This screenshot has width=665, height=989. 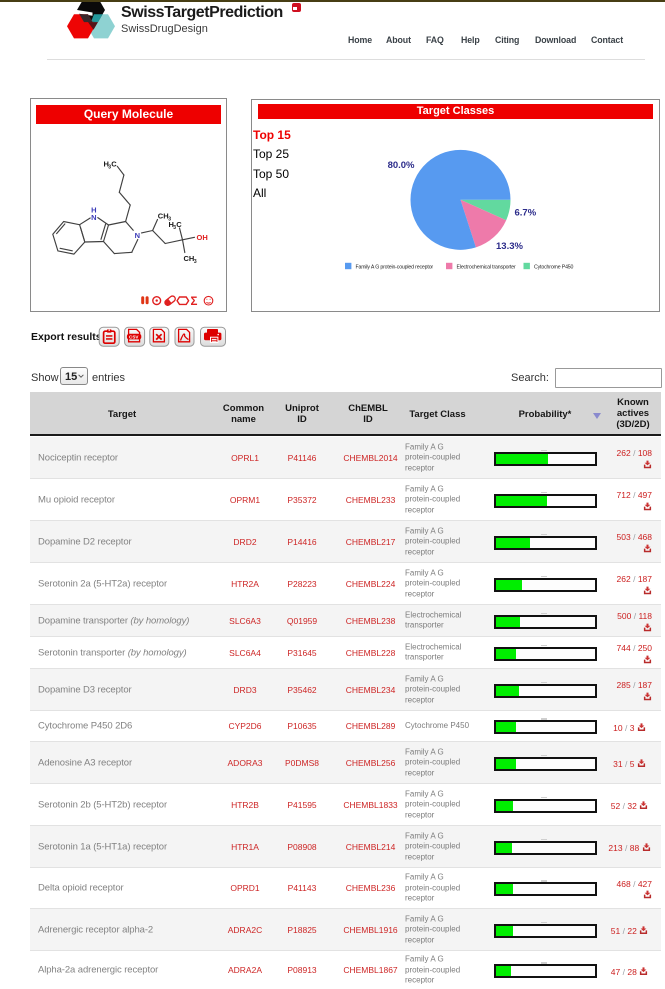 What do you see at coordinates (487, 267) in the screenshot?
I see `svg-text: Electrochemical transporter` at bounding box center [487, 267].